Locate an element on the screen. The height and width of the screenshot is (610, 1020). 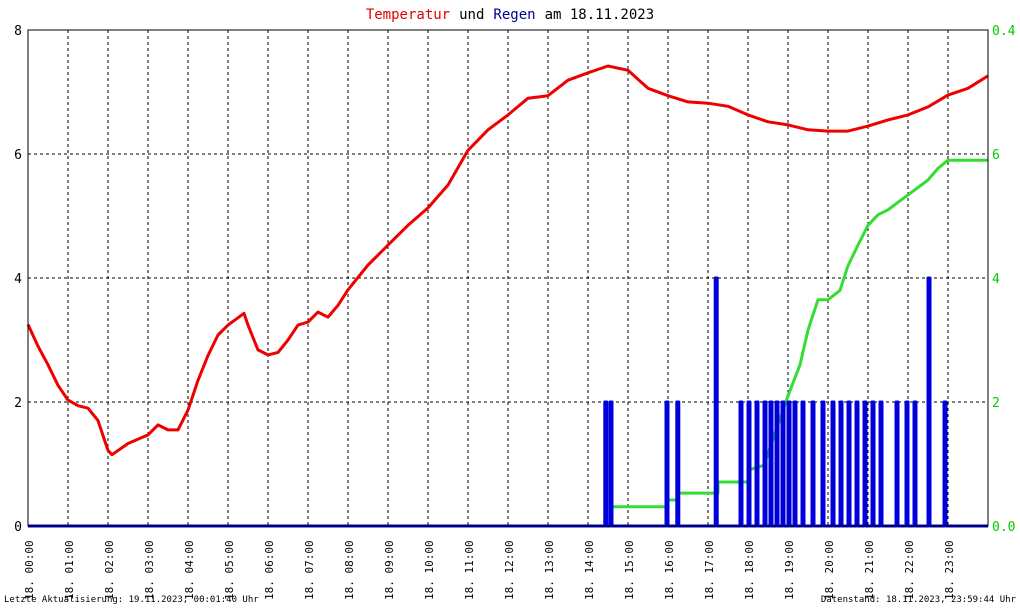
title-part: am 18.11.2023 is located at coordinates (600, 15).